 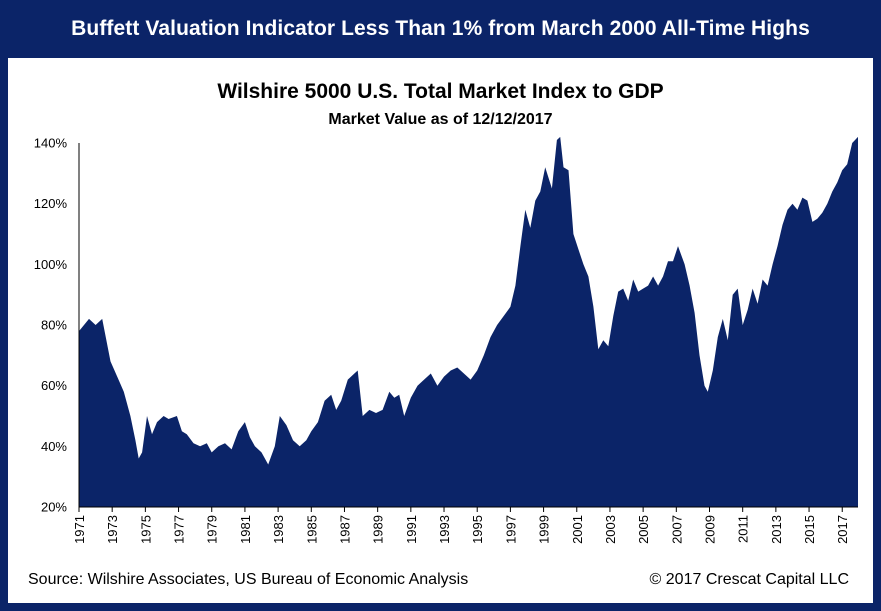 I want to click on copyright-note: © 2017 Crescat Capital LLC, so click(x=749, y=579).